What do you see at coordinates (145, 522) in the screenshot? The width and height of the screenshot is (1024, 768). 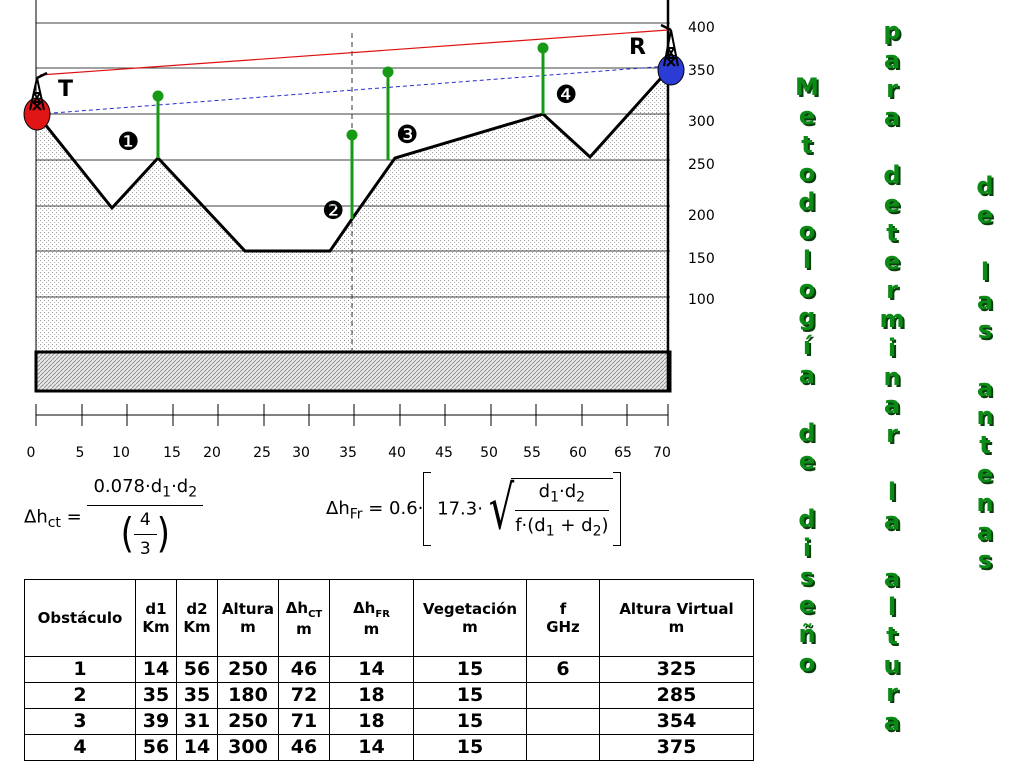 I see `formula-k-num: 4` at bounding box center [145, 522].